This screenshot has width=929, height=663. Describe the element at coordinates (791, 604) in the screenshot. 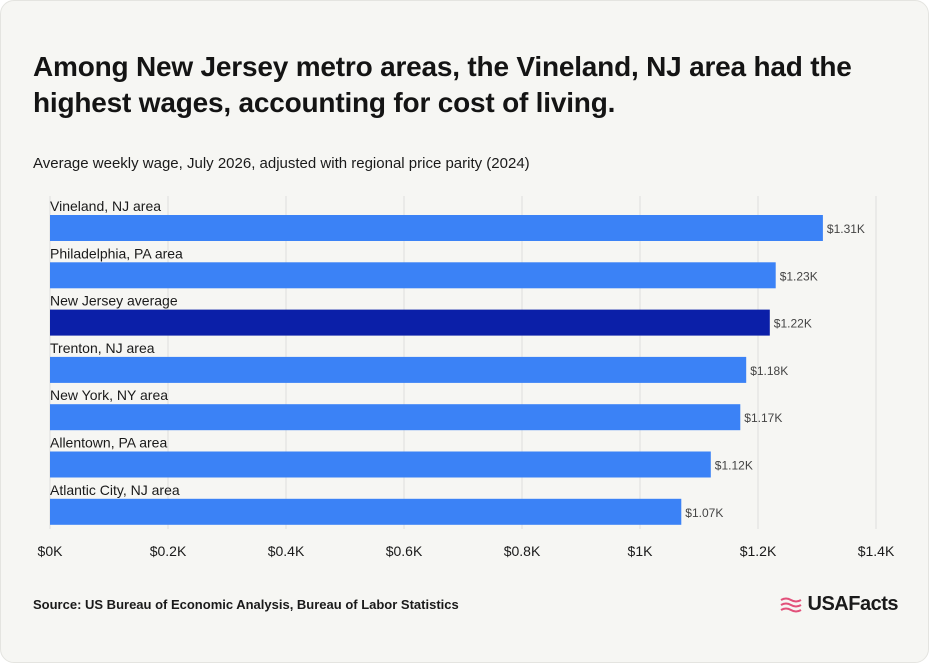

I see `flag-icon` at that location.